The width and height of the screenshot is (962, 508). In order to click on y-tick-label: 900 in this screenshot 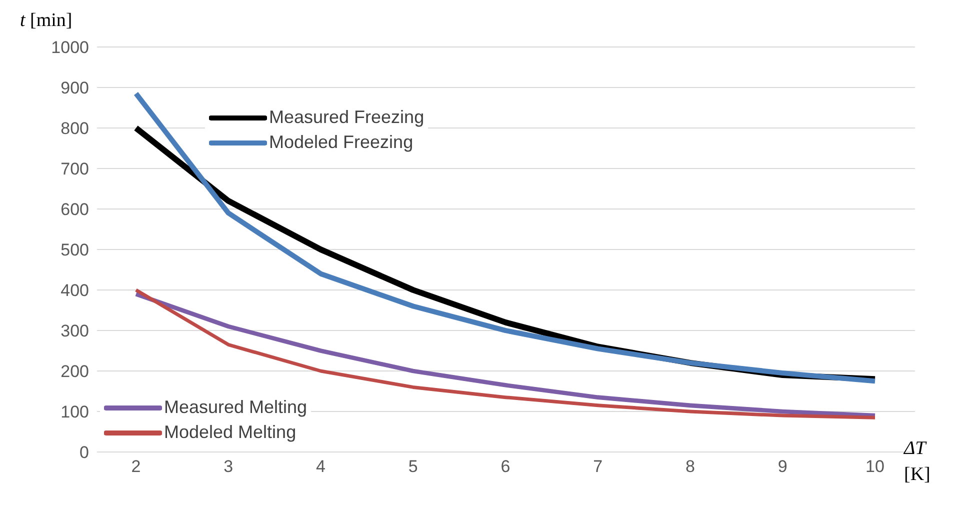, I will do `click(74, 88)`.